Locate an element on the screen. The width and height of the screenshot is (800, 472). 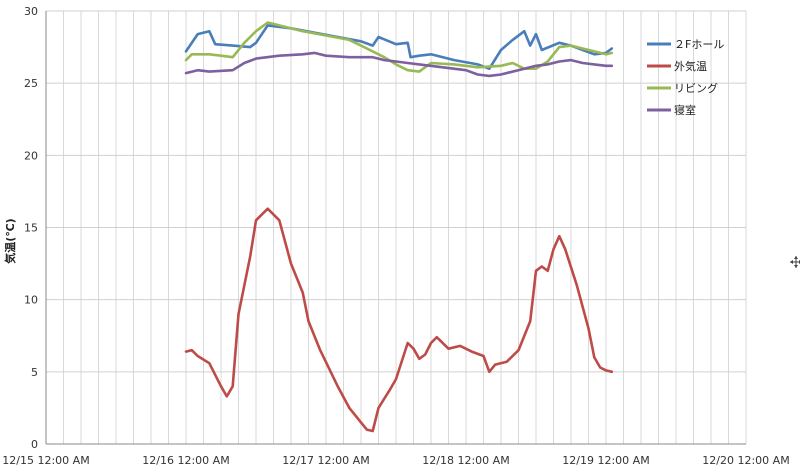
legend-label: ２Fホール is located at coordinates (699, 44).